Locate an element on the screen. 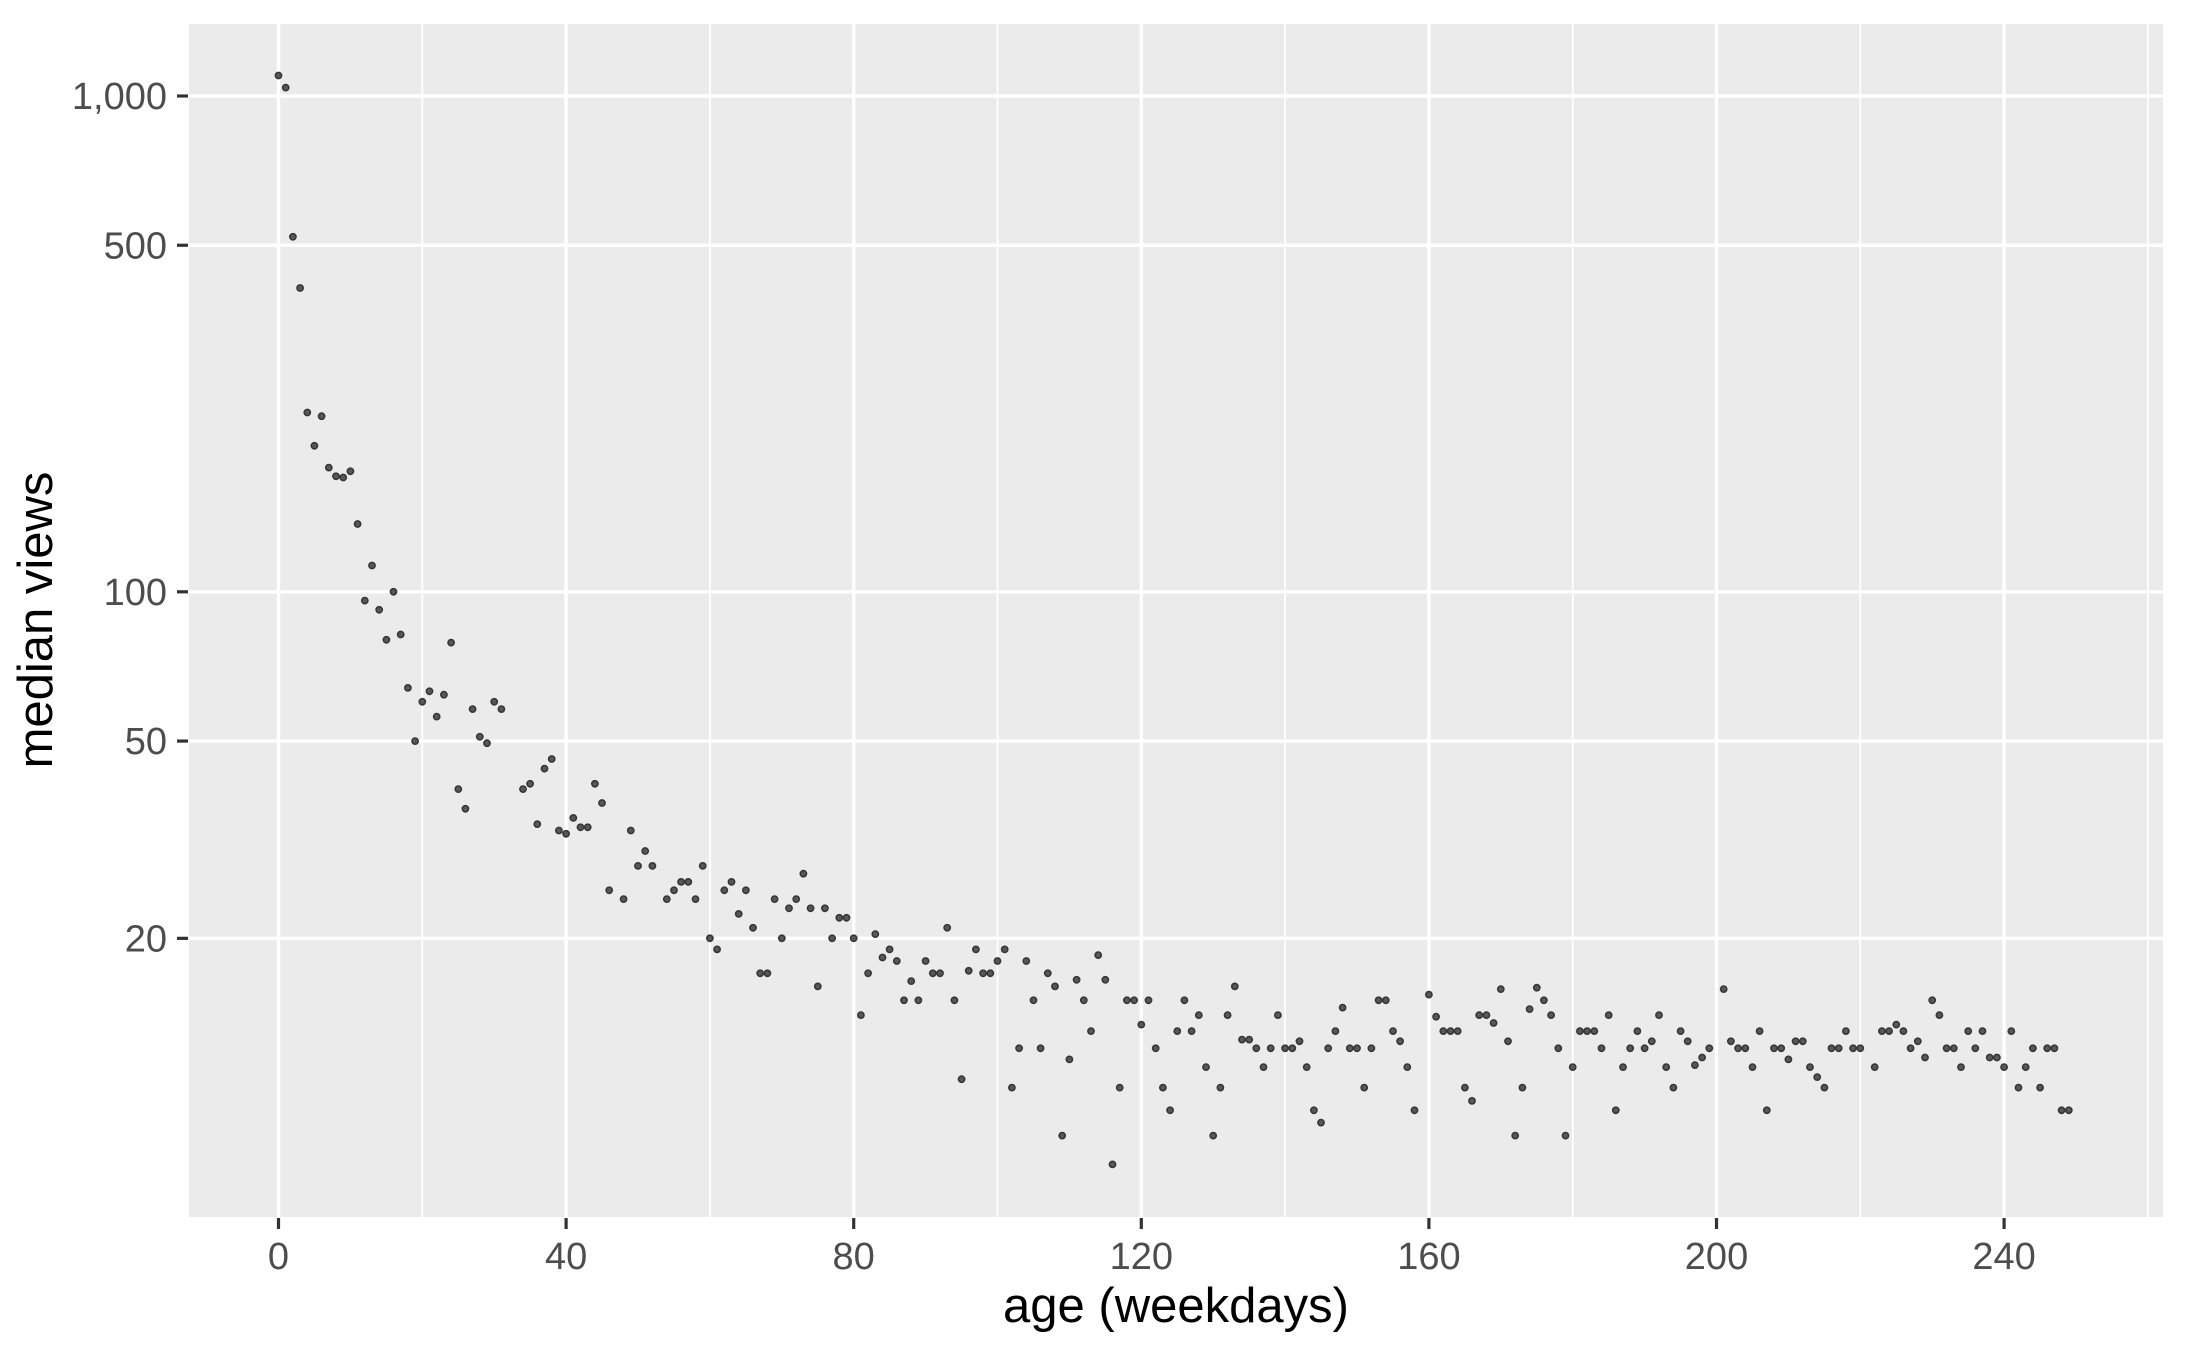 Image resolution: width=2187 pixels, height=1351 pixels. x-axis-title: age (weekdays) is located at coordinates (1176, 1306).